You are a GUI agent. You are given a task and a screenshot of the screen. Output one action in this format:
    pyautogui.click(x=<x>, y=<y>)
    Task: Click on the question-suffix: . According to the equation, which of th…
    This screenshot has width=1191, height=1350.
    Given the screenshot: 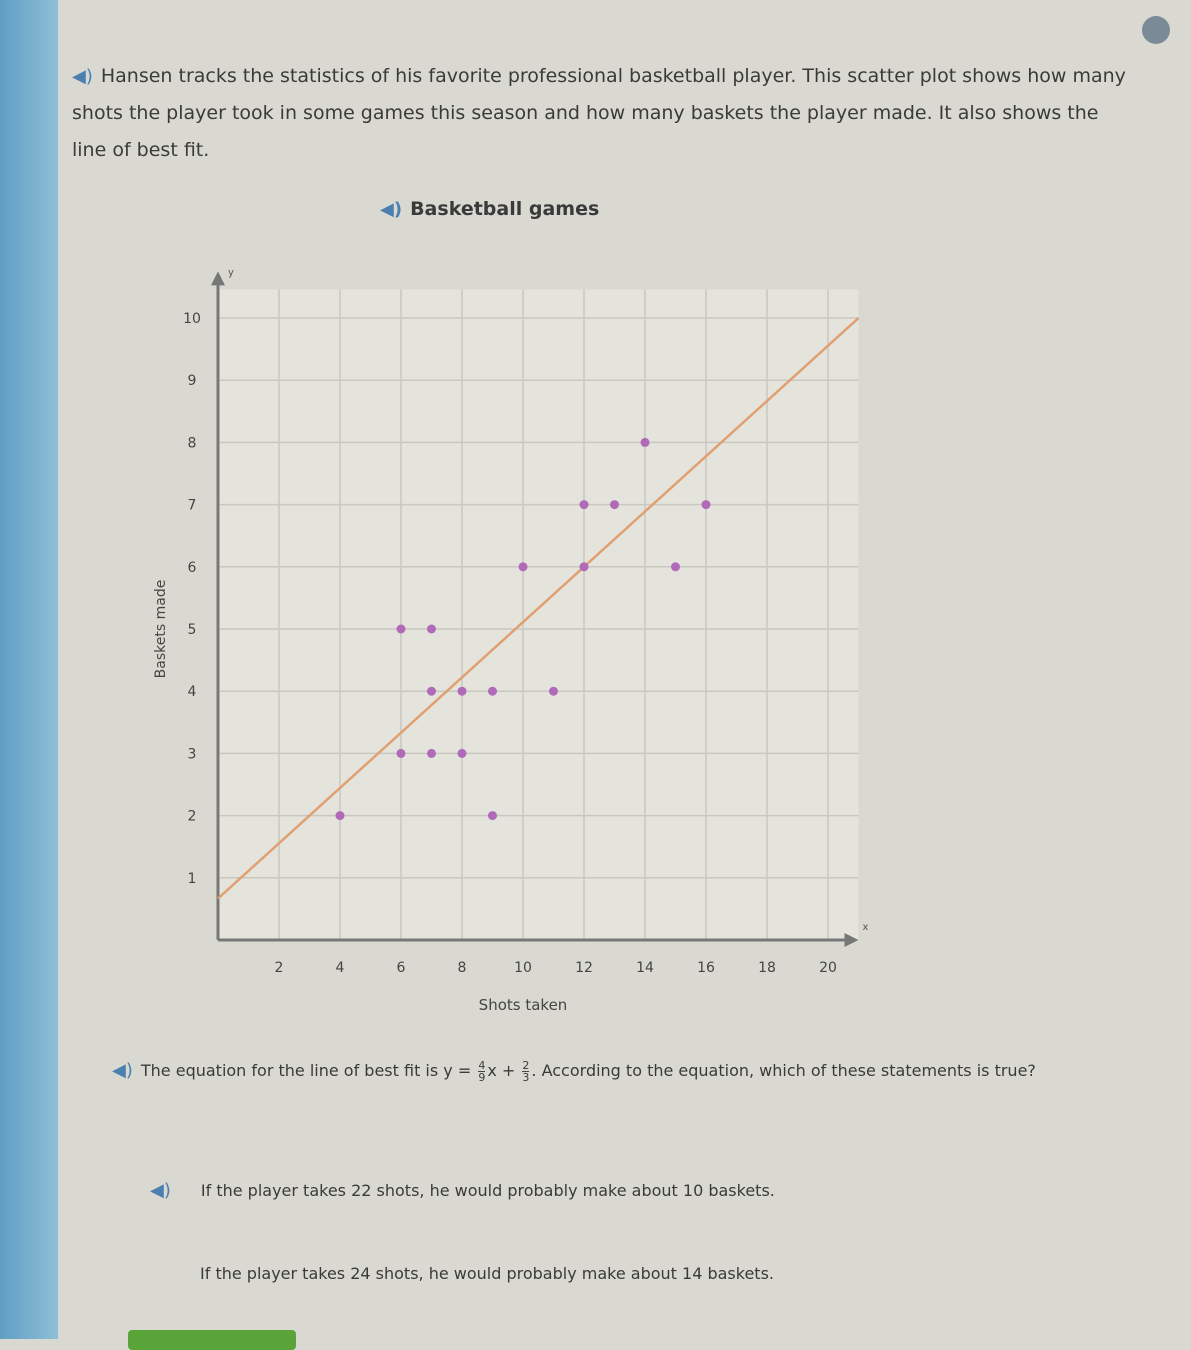 What is the action you would take?
    pyautogui.click(x=783, y=1070)
    